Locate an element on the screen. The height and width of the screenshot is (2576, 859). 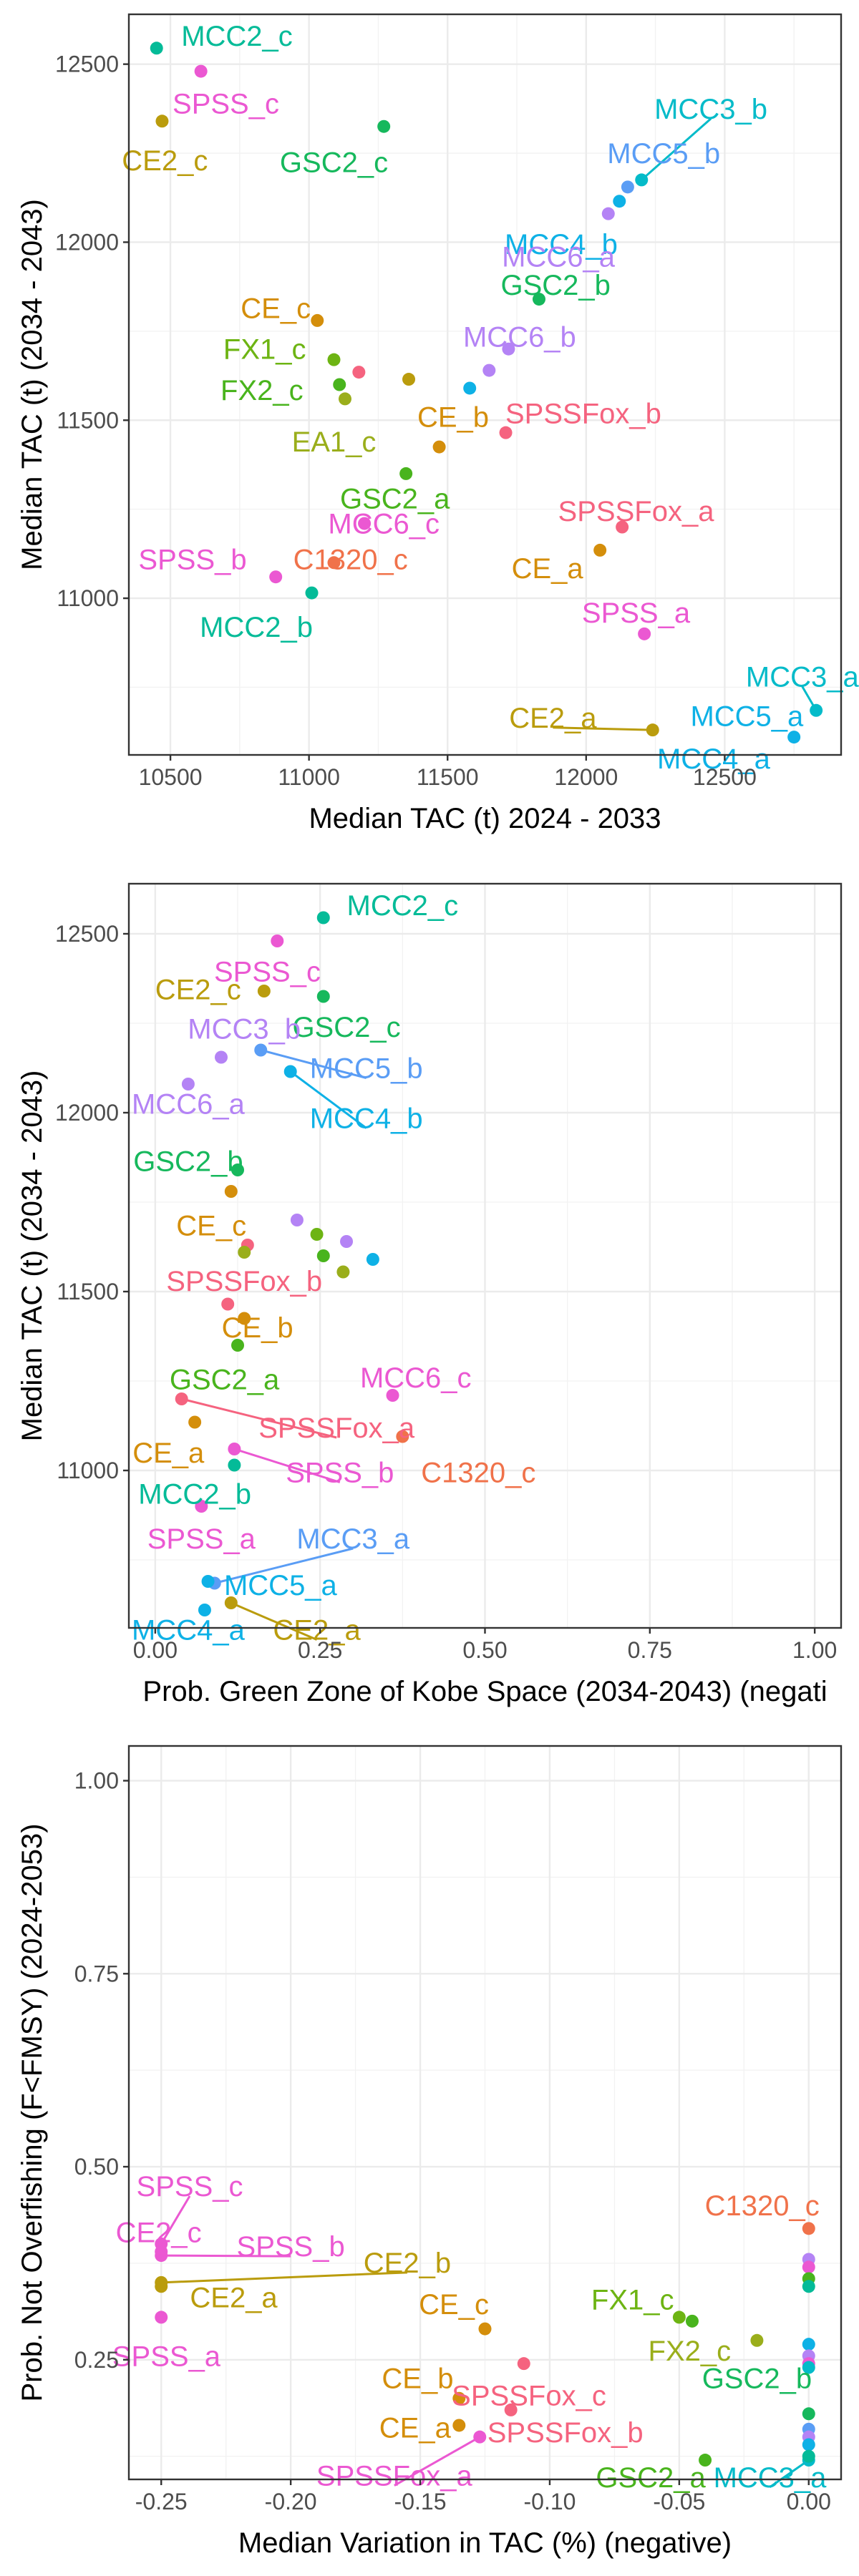
label-SPSS_a: SPSS_a is located at coordinates (636, 613).